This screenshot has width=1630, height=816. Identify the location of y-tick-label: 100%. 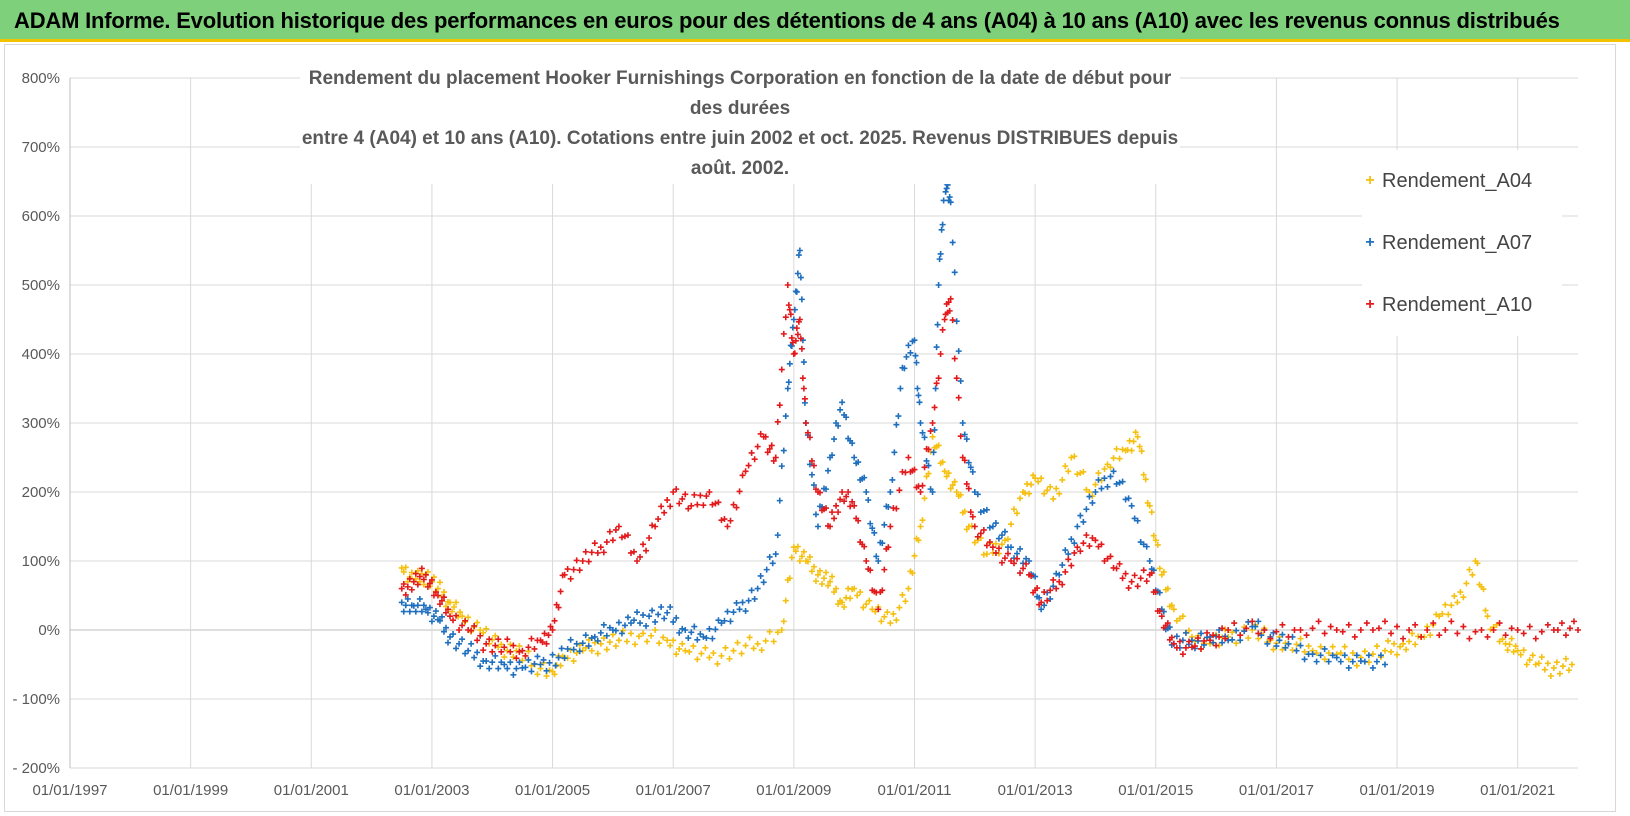
(41, 561).